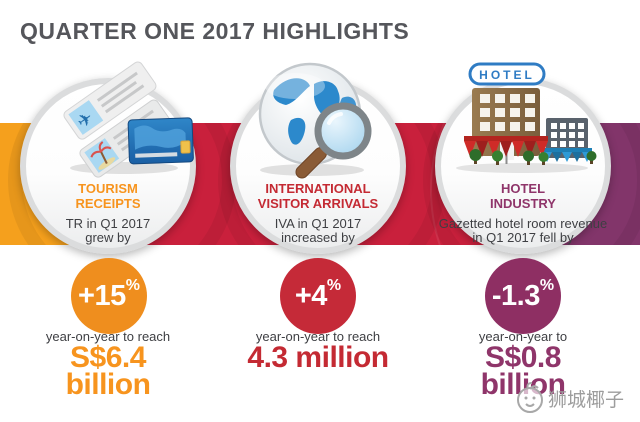  Describe the element at coordinates (586, 400) in the screenshot. I see `watermark-text: 狮城椰子` at that location.